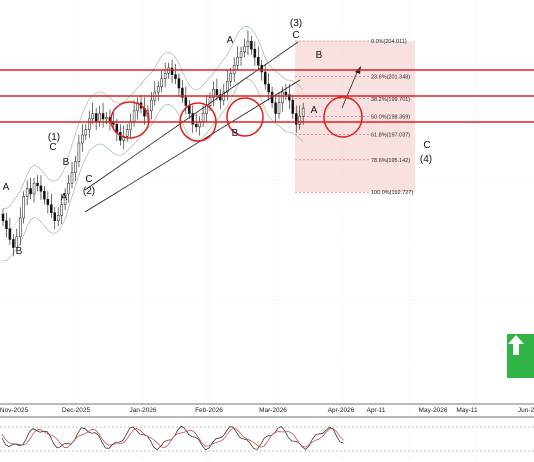 Image resolution: width=534 pixels, height=462 pixels. I want to click on wave-label-7: (2), so click(89, 191).